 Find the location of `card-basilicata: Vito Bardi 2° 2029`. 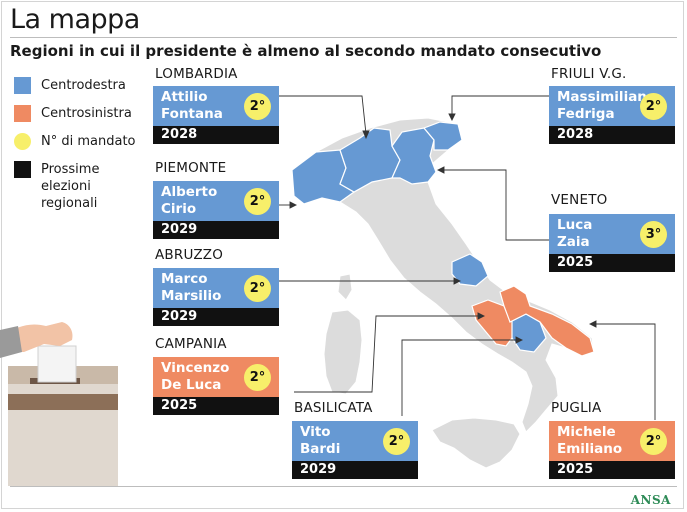

card-basilicata: Vito Bardi 2° 2029 is located at coordinates (355, 450).